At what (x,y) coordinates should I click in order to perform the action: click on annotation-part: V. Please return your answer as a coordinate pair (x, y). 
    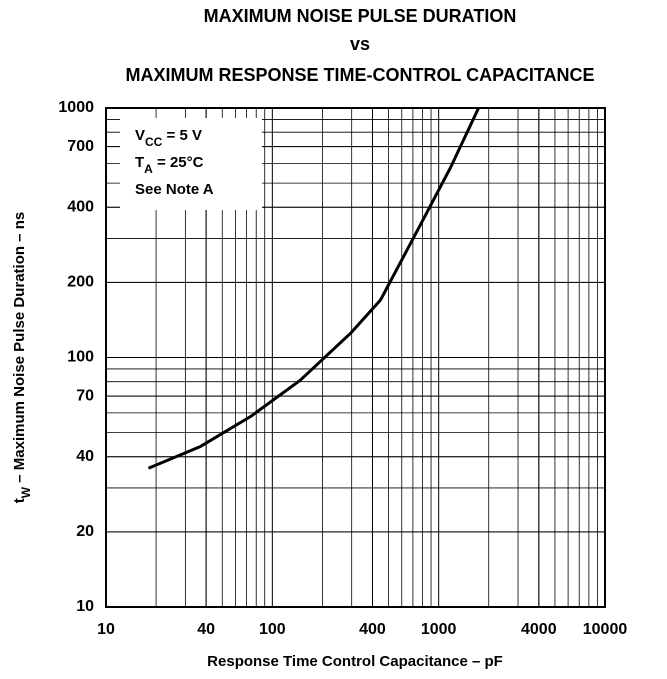
    Looking at the image, I should click on (140, 135).